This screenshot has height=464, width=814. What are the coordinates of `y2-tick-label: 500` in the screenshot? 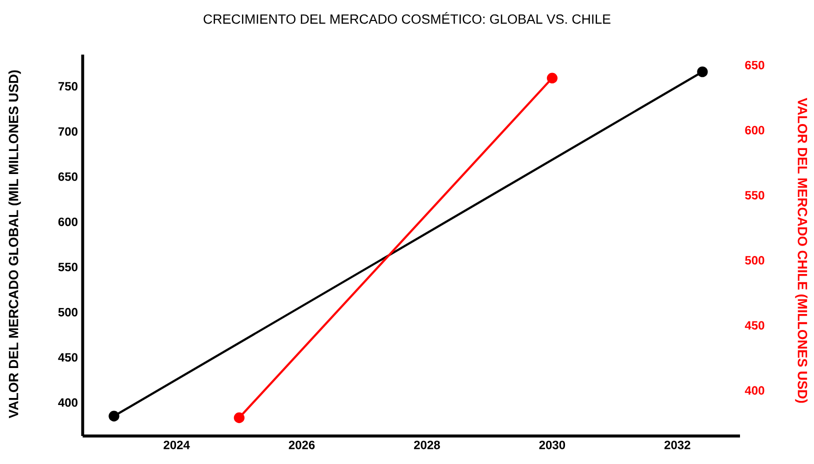 It's located at (754, 260).